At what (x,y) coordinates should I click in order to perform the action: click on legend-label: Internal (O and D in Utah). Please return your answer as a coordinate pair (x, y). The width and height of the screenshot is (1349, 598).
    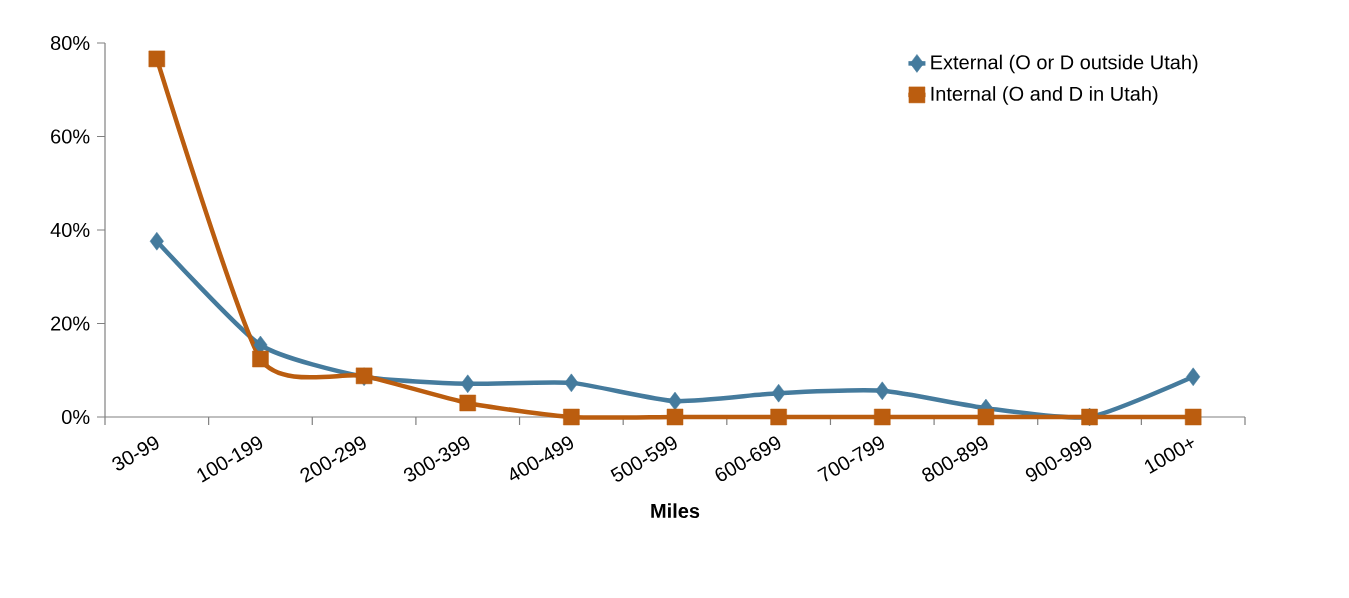
    Looking at the image, I should click on (1044, 95).